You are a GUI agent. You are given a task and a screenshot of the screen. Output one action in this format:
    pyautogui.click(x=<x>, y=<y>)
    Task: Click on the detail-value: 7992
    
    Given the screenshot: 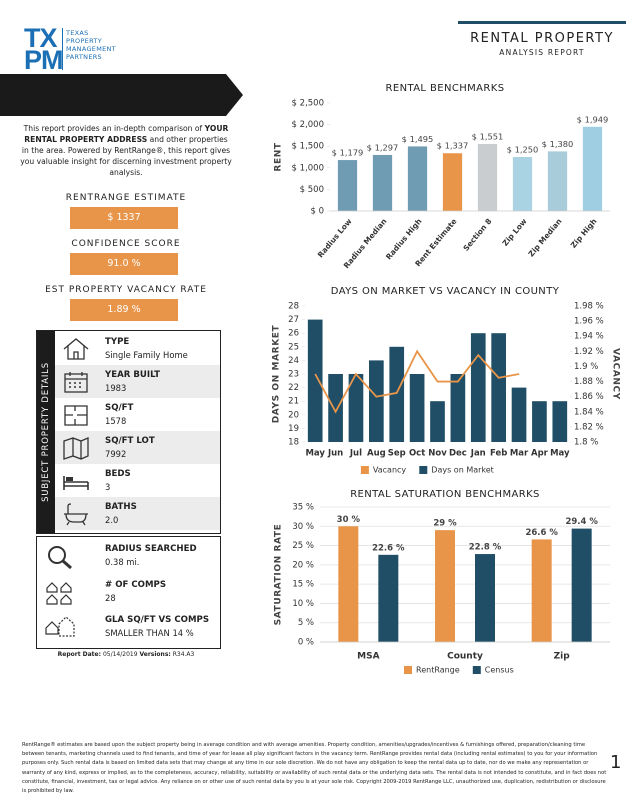 What is the action you would take?
    pyautogui.click(x=116, y=454)
    